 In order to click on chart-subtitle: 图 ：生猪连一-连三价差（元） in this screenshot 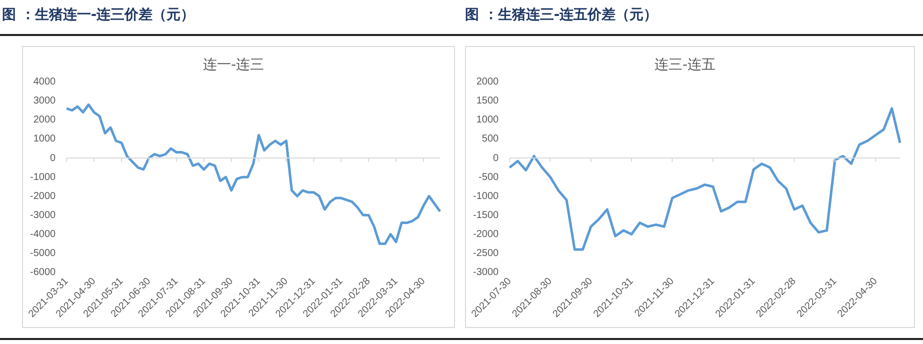, I will do `click(98, 15)`.